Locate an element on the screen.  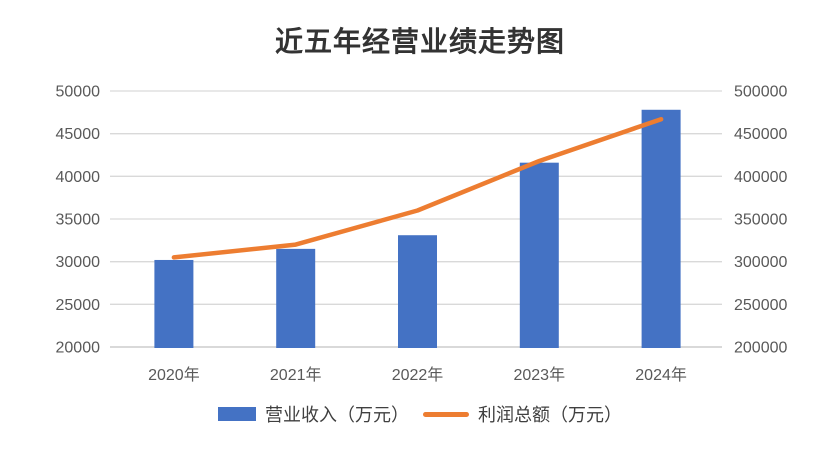
revenue-bar-swatch-icon is located at coordinates (237, 414).